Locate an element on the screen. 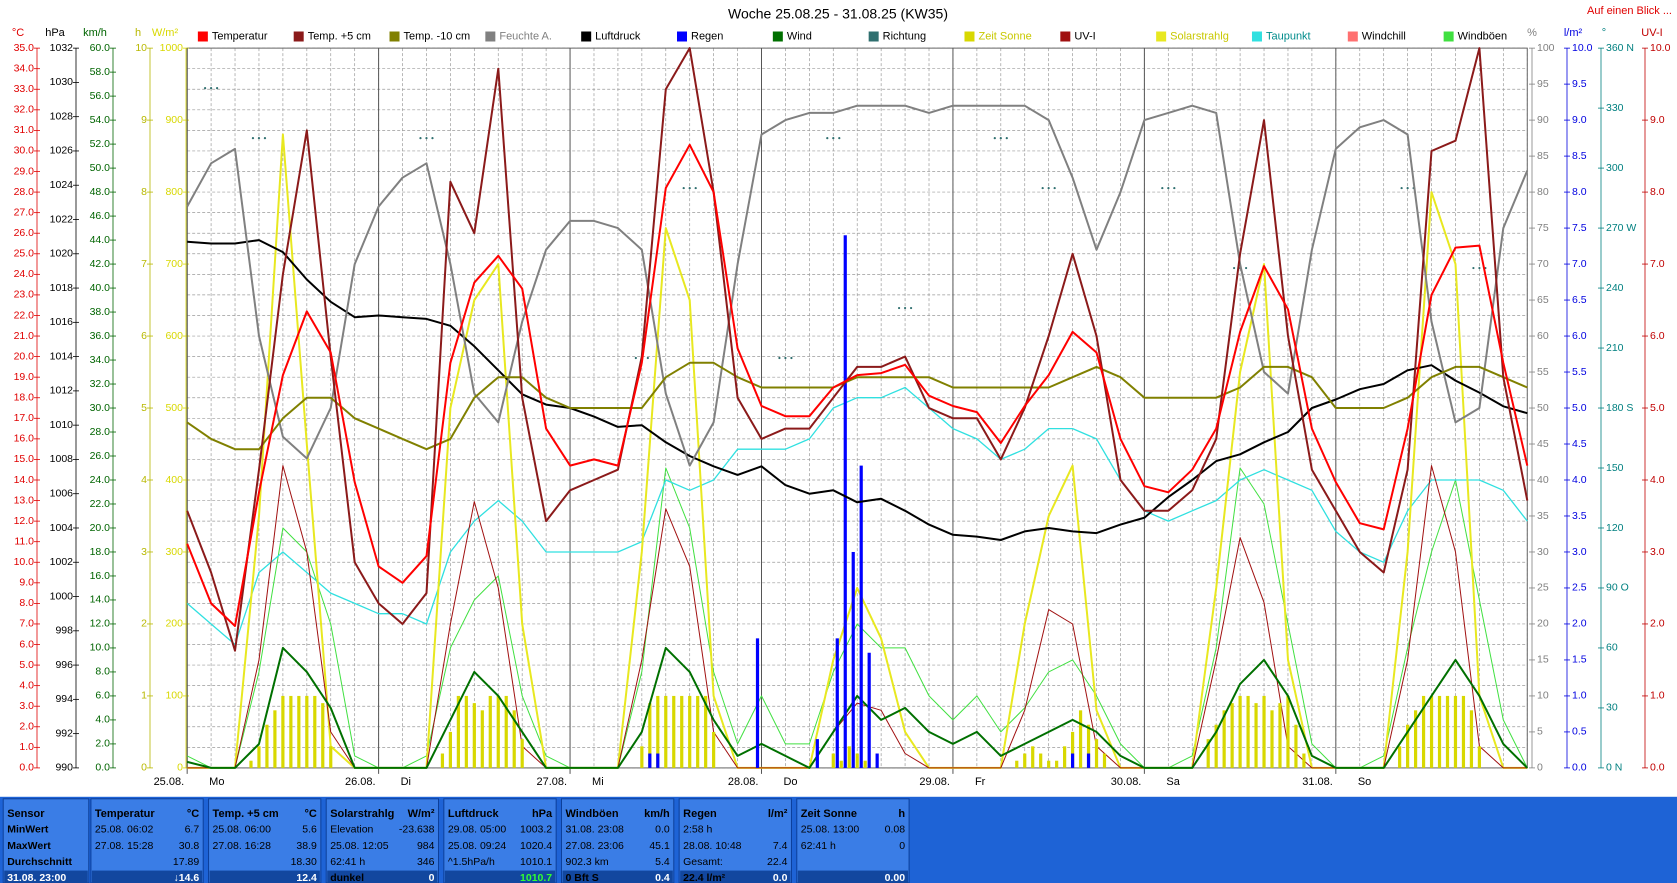 This screenshot has height=883, width=1677. y-tick-label: 330 is located at coordinates (1615, 108).